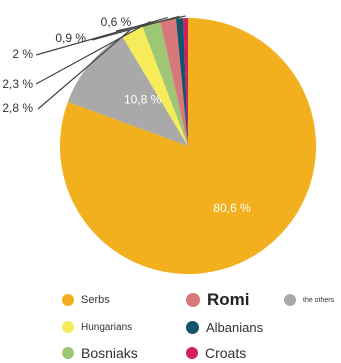  Describe the element at coordinates (116, 22) in the screenshot. I see `data-label-croats: 0,6 %` at that location.